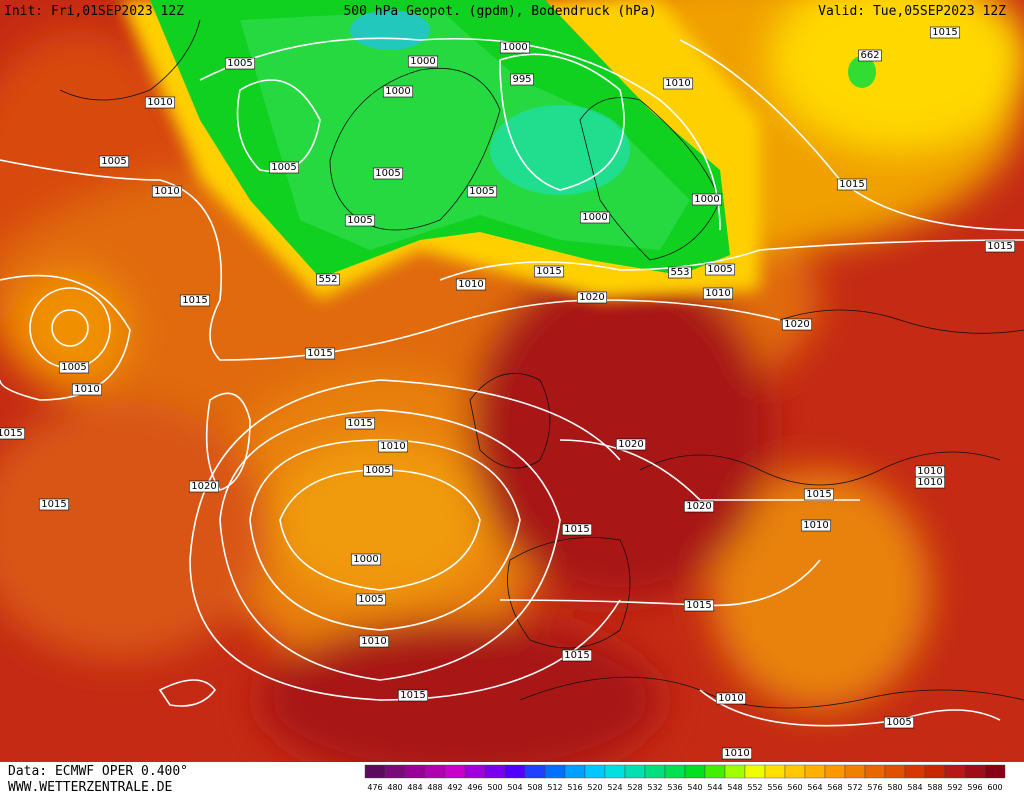 This screenshot has height=794, width=1024. I want to click on colorbar-tick-label: 564, so click(814, 787).